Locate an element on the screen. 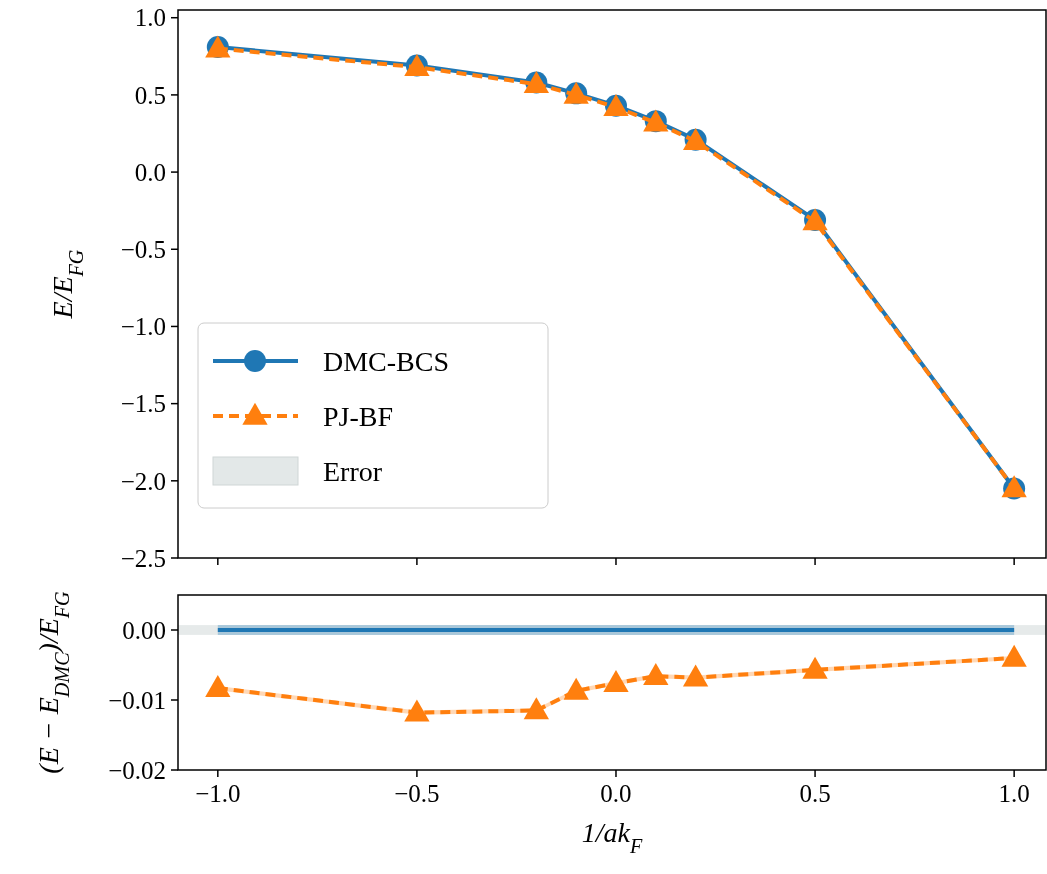 The height and width of the screenshot is (874, 1047). x-tick-label: 0.0 is located at coordinates (616, 793).